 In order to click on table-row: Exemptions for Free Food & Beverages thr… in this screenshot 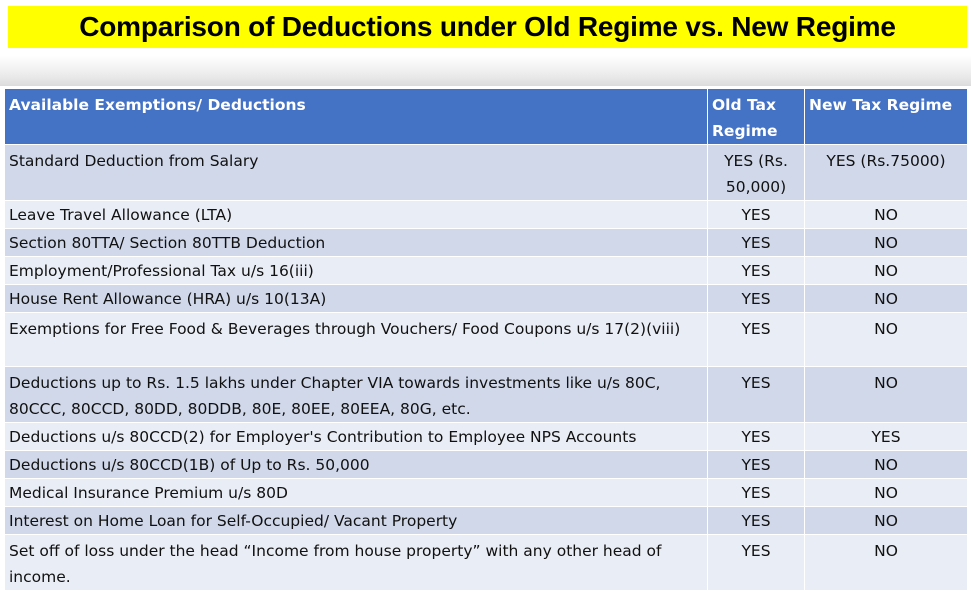, I will do `click(486, 339)`.